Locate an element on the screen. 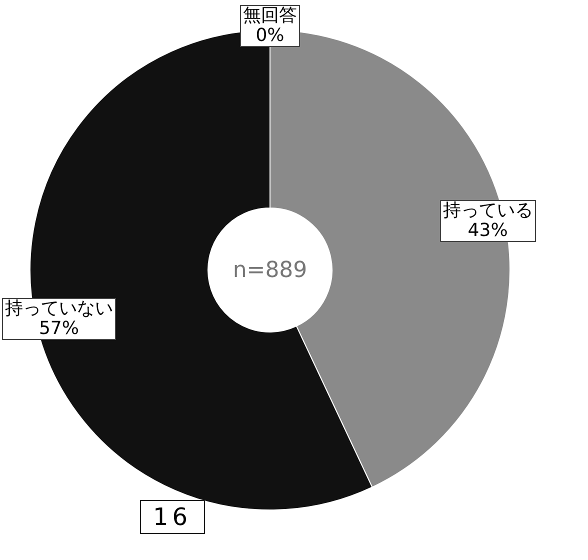  category-label: 無回答 is located at coordinates (270, 15).